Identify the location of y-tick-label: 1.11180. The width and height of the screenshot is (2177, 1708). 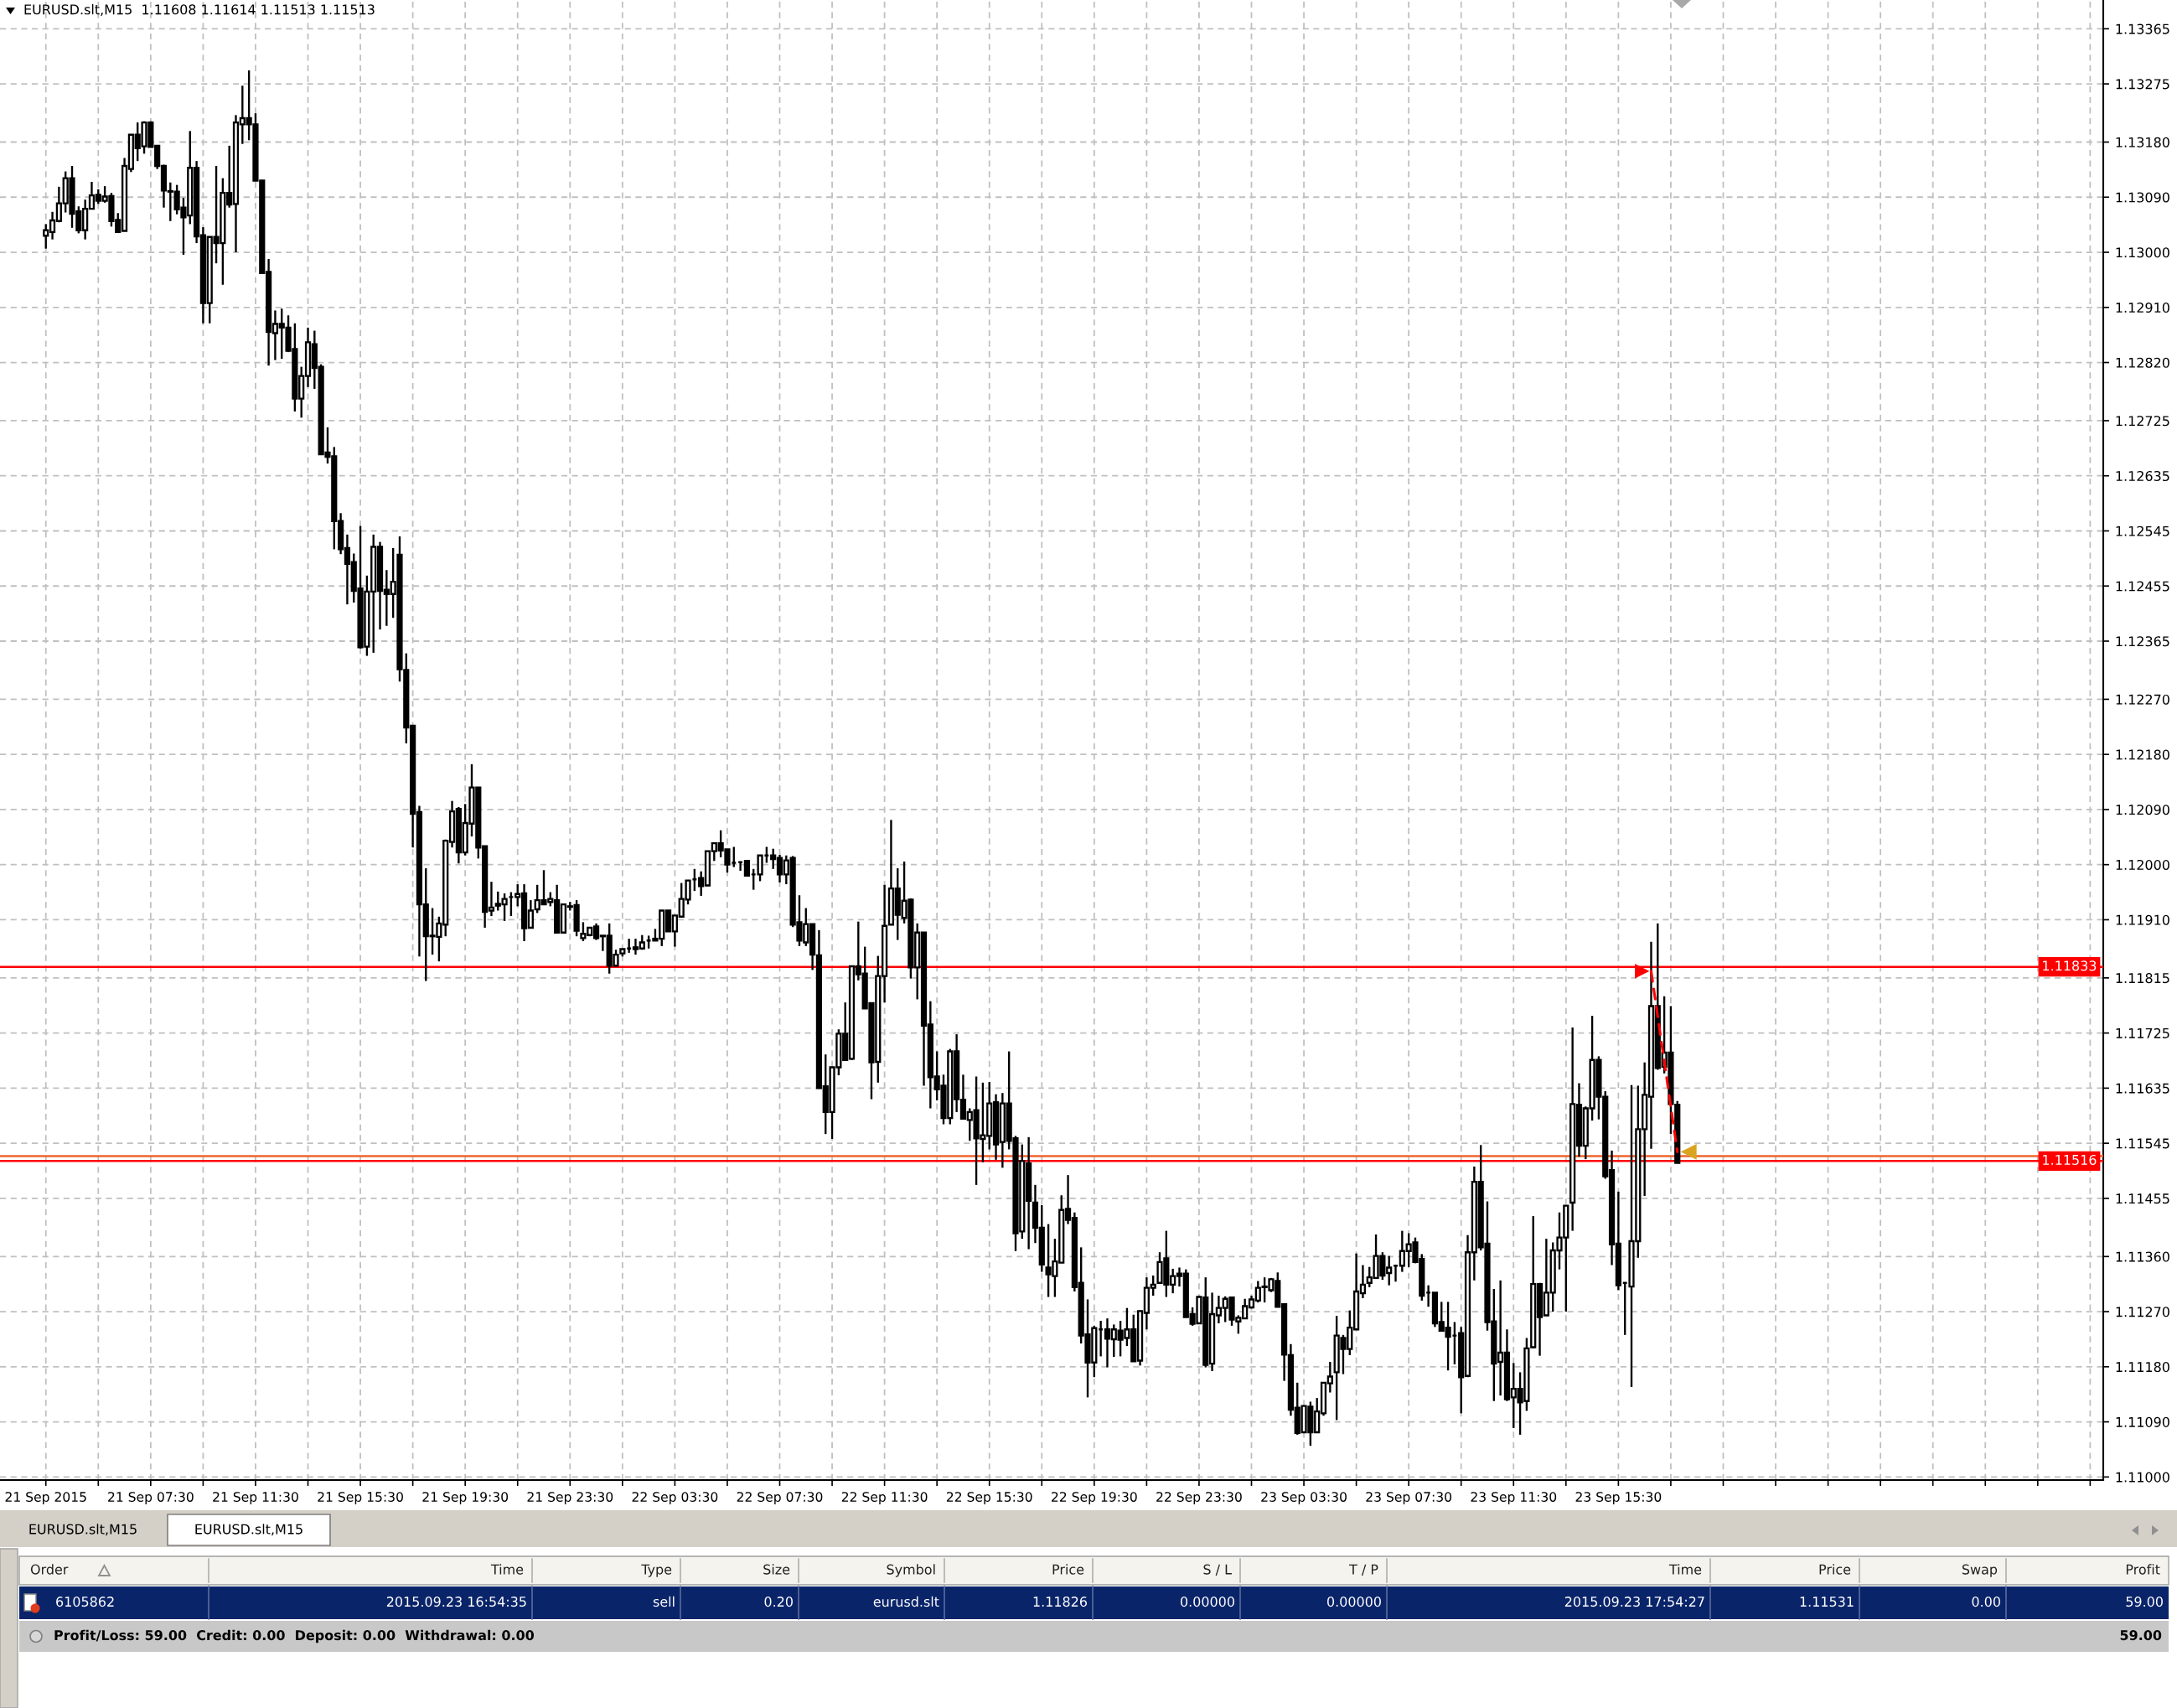
(2142, 1367).